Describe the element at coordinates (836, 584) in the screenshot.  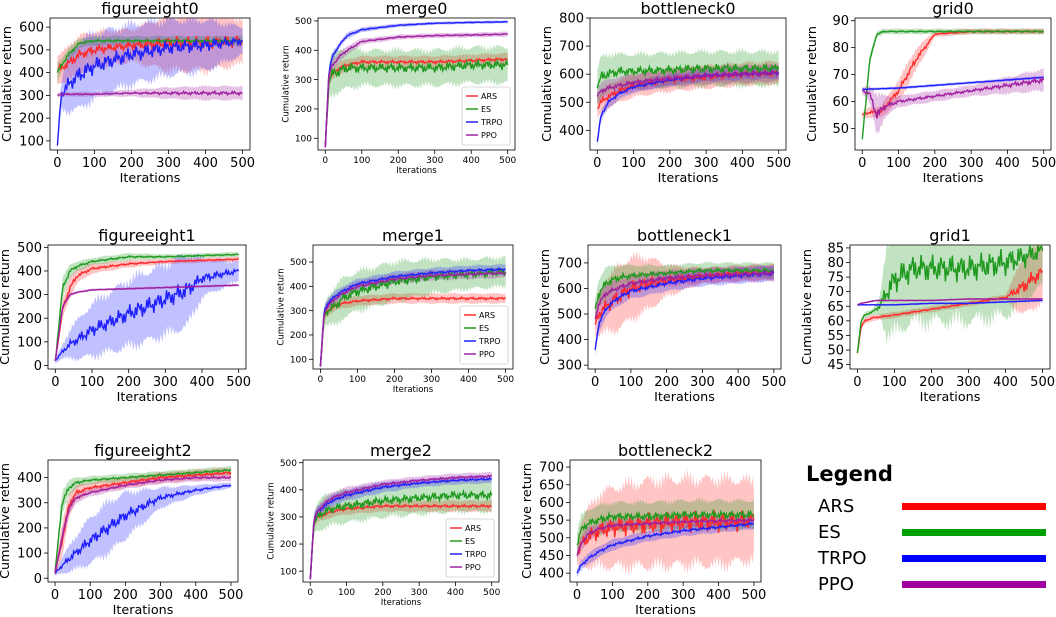
I see `legend-label: PPO` at that location.